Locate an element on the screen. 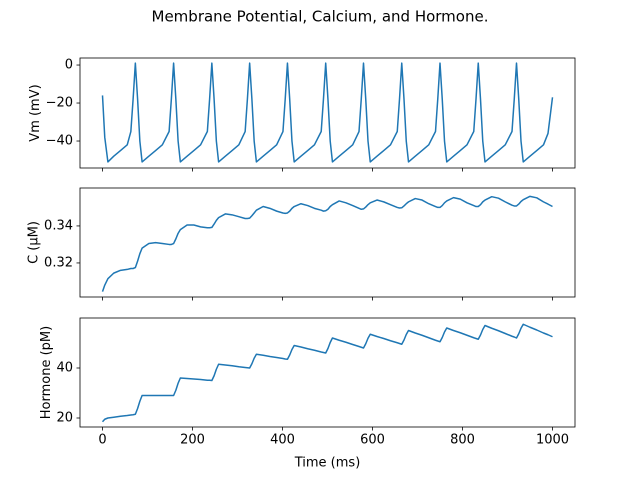 Image resolution: width=640 pixels, height=480 pixels. y-axis-label: C (μM) is located at coordinates (34, 242).